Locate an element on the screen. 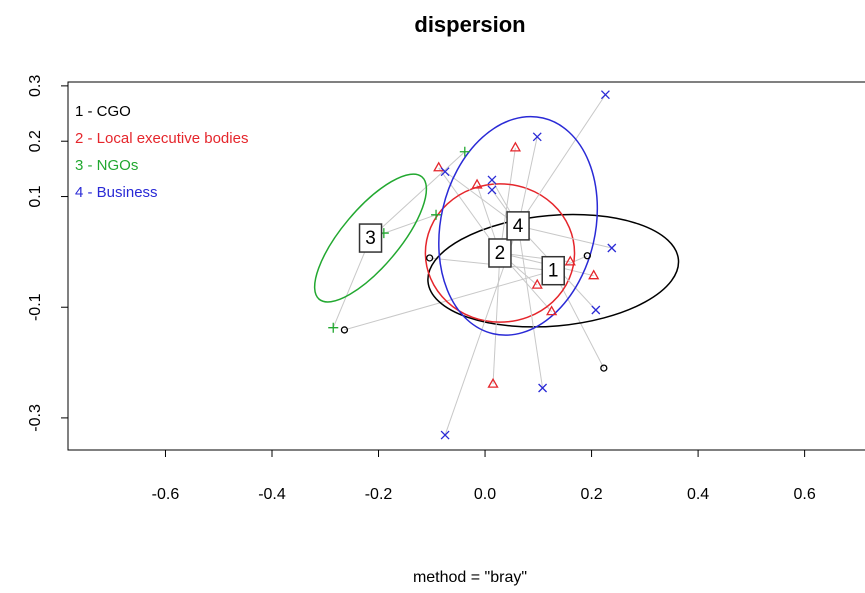 The image size is (865, 593). x-axis-label: method = "bray" is located at coordinates (470, 577).